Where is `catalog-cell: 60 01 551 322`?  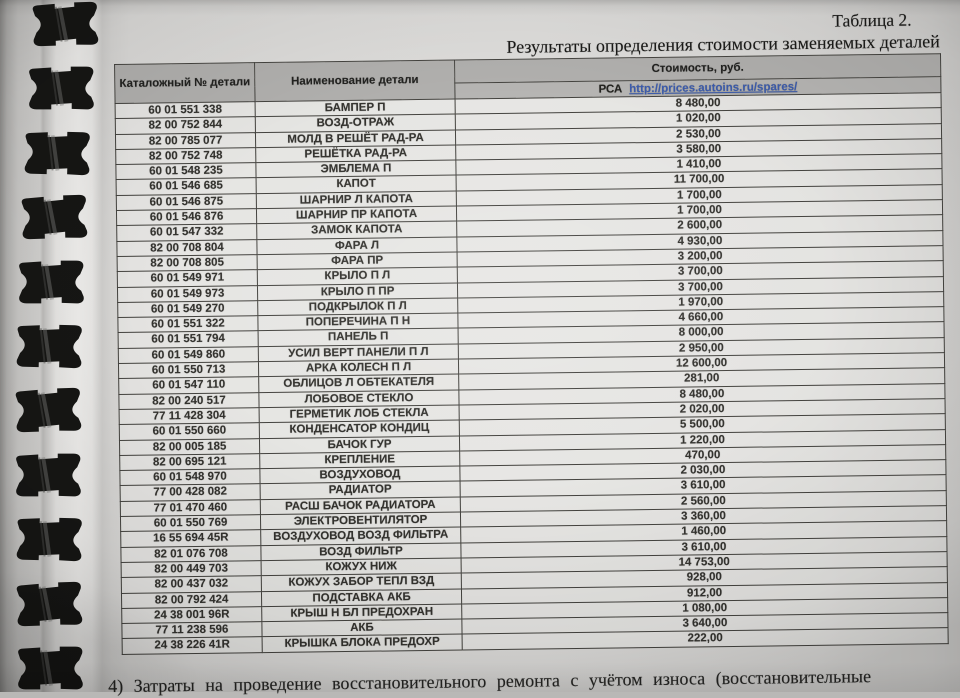
catalog-cell: 60 01 551 322 is located at coordinates (188, 324).